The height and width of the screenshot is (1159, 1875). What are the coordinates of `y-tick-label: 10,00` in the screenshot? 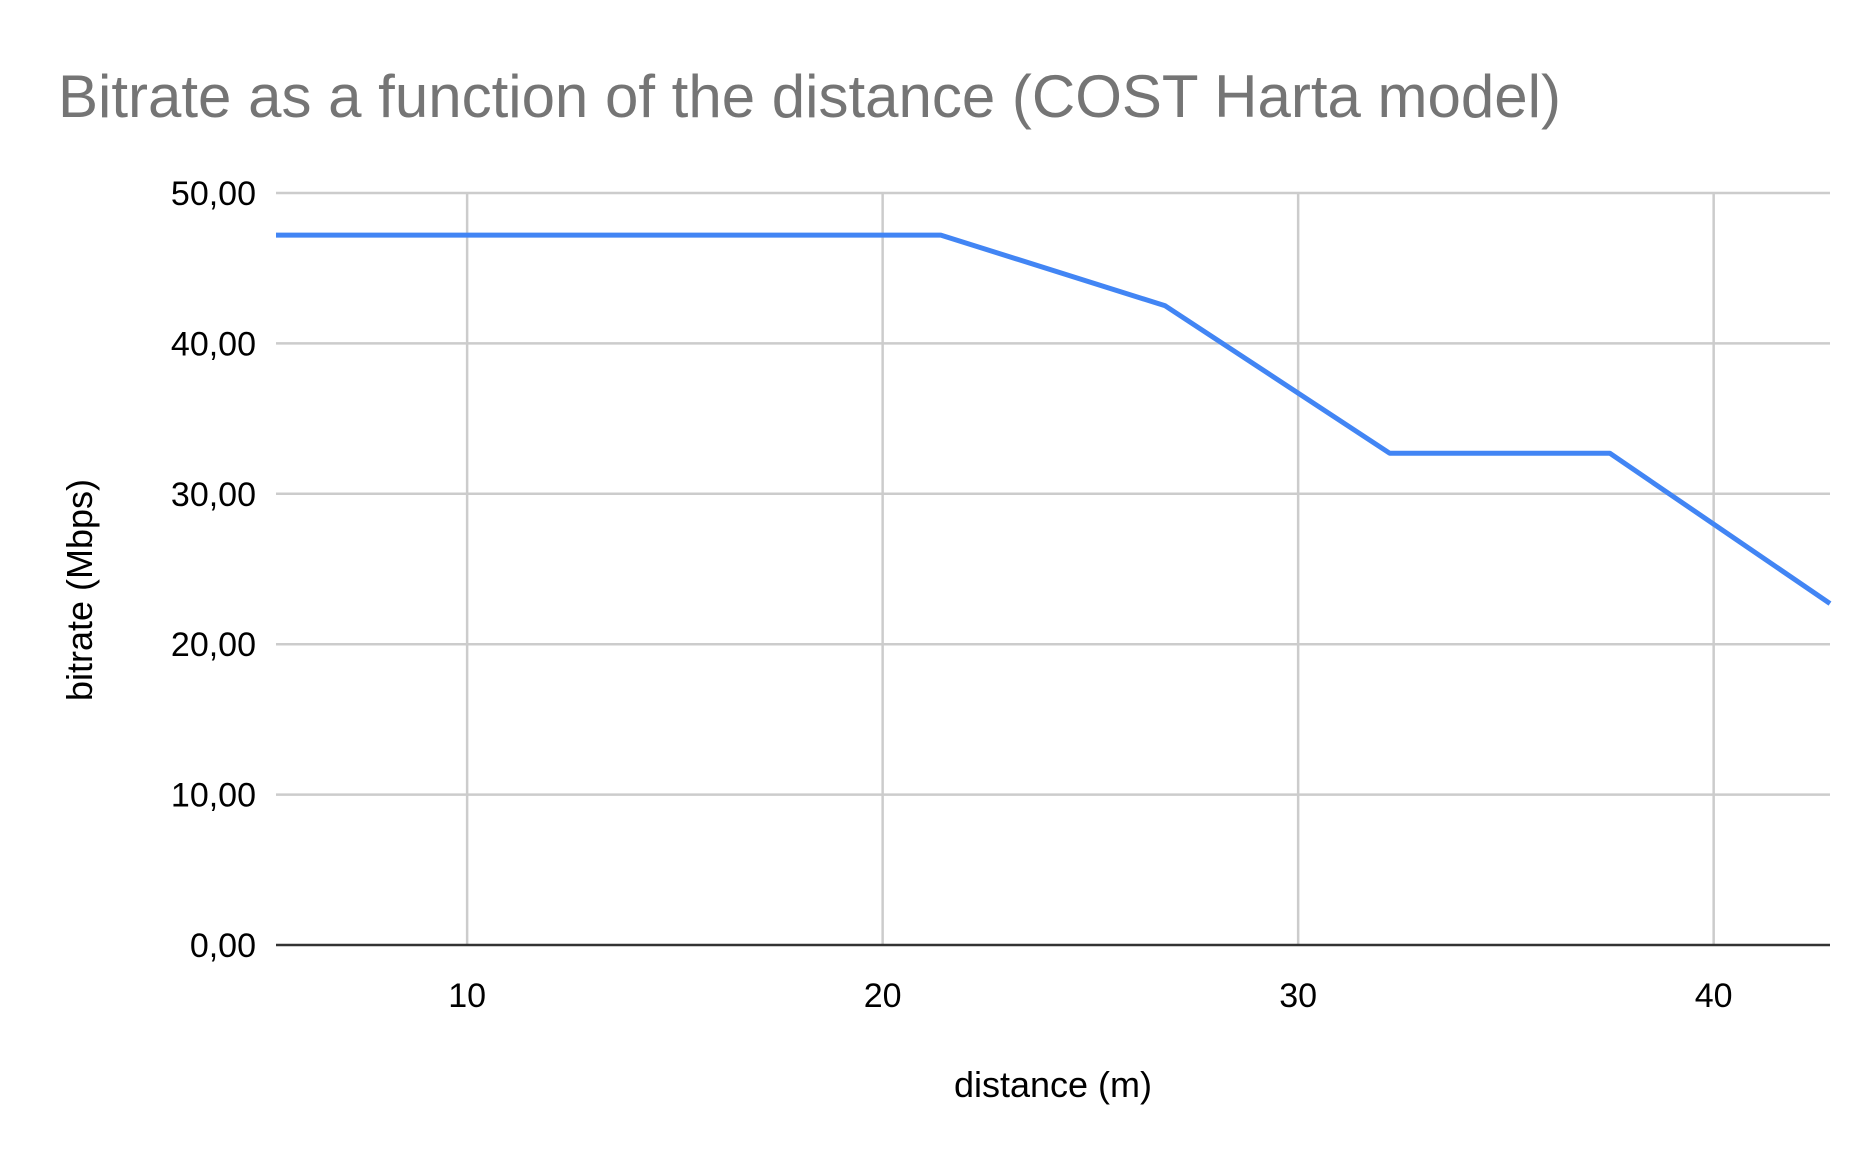 It's located at (213, 796).